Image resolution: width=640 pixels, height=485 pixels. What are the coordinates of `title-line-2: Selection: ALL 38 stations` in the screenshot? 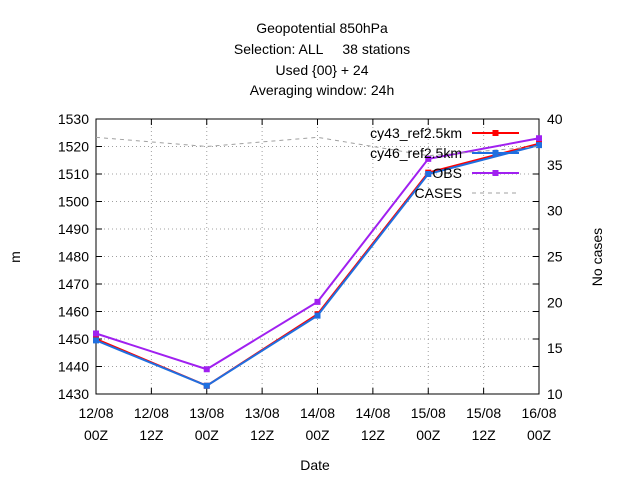 It's located at (322, 49).